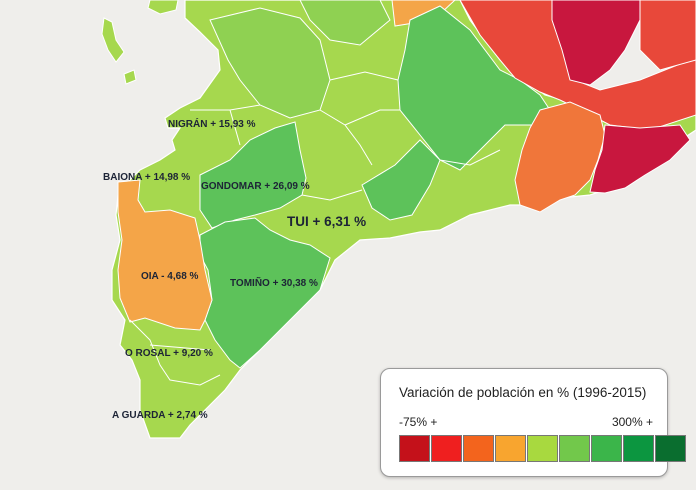  What do you see at coordinates (170, 276) in the screenshot?
I see `label-oia: OIA - 4,68 %` at bounding box center [170, 276].